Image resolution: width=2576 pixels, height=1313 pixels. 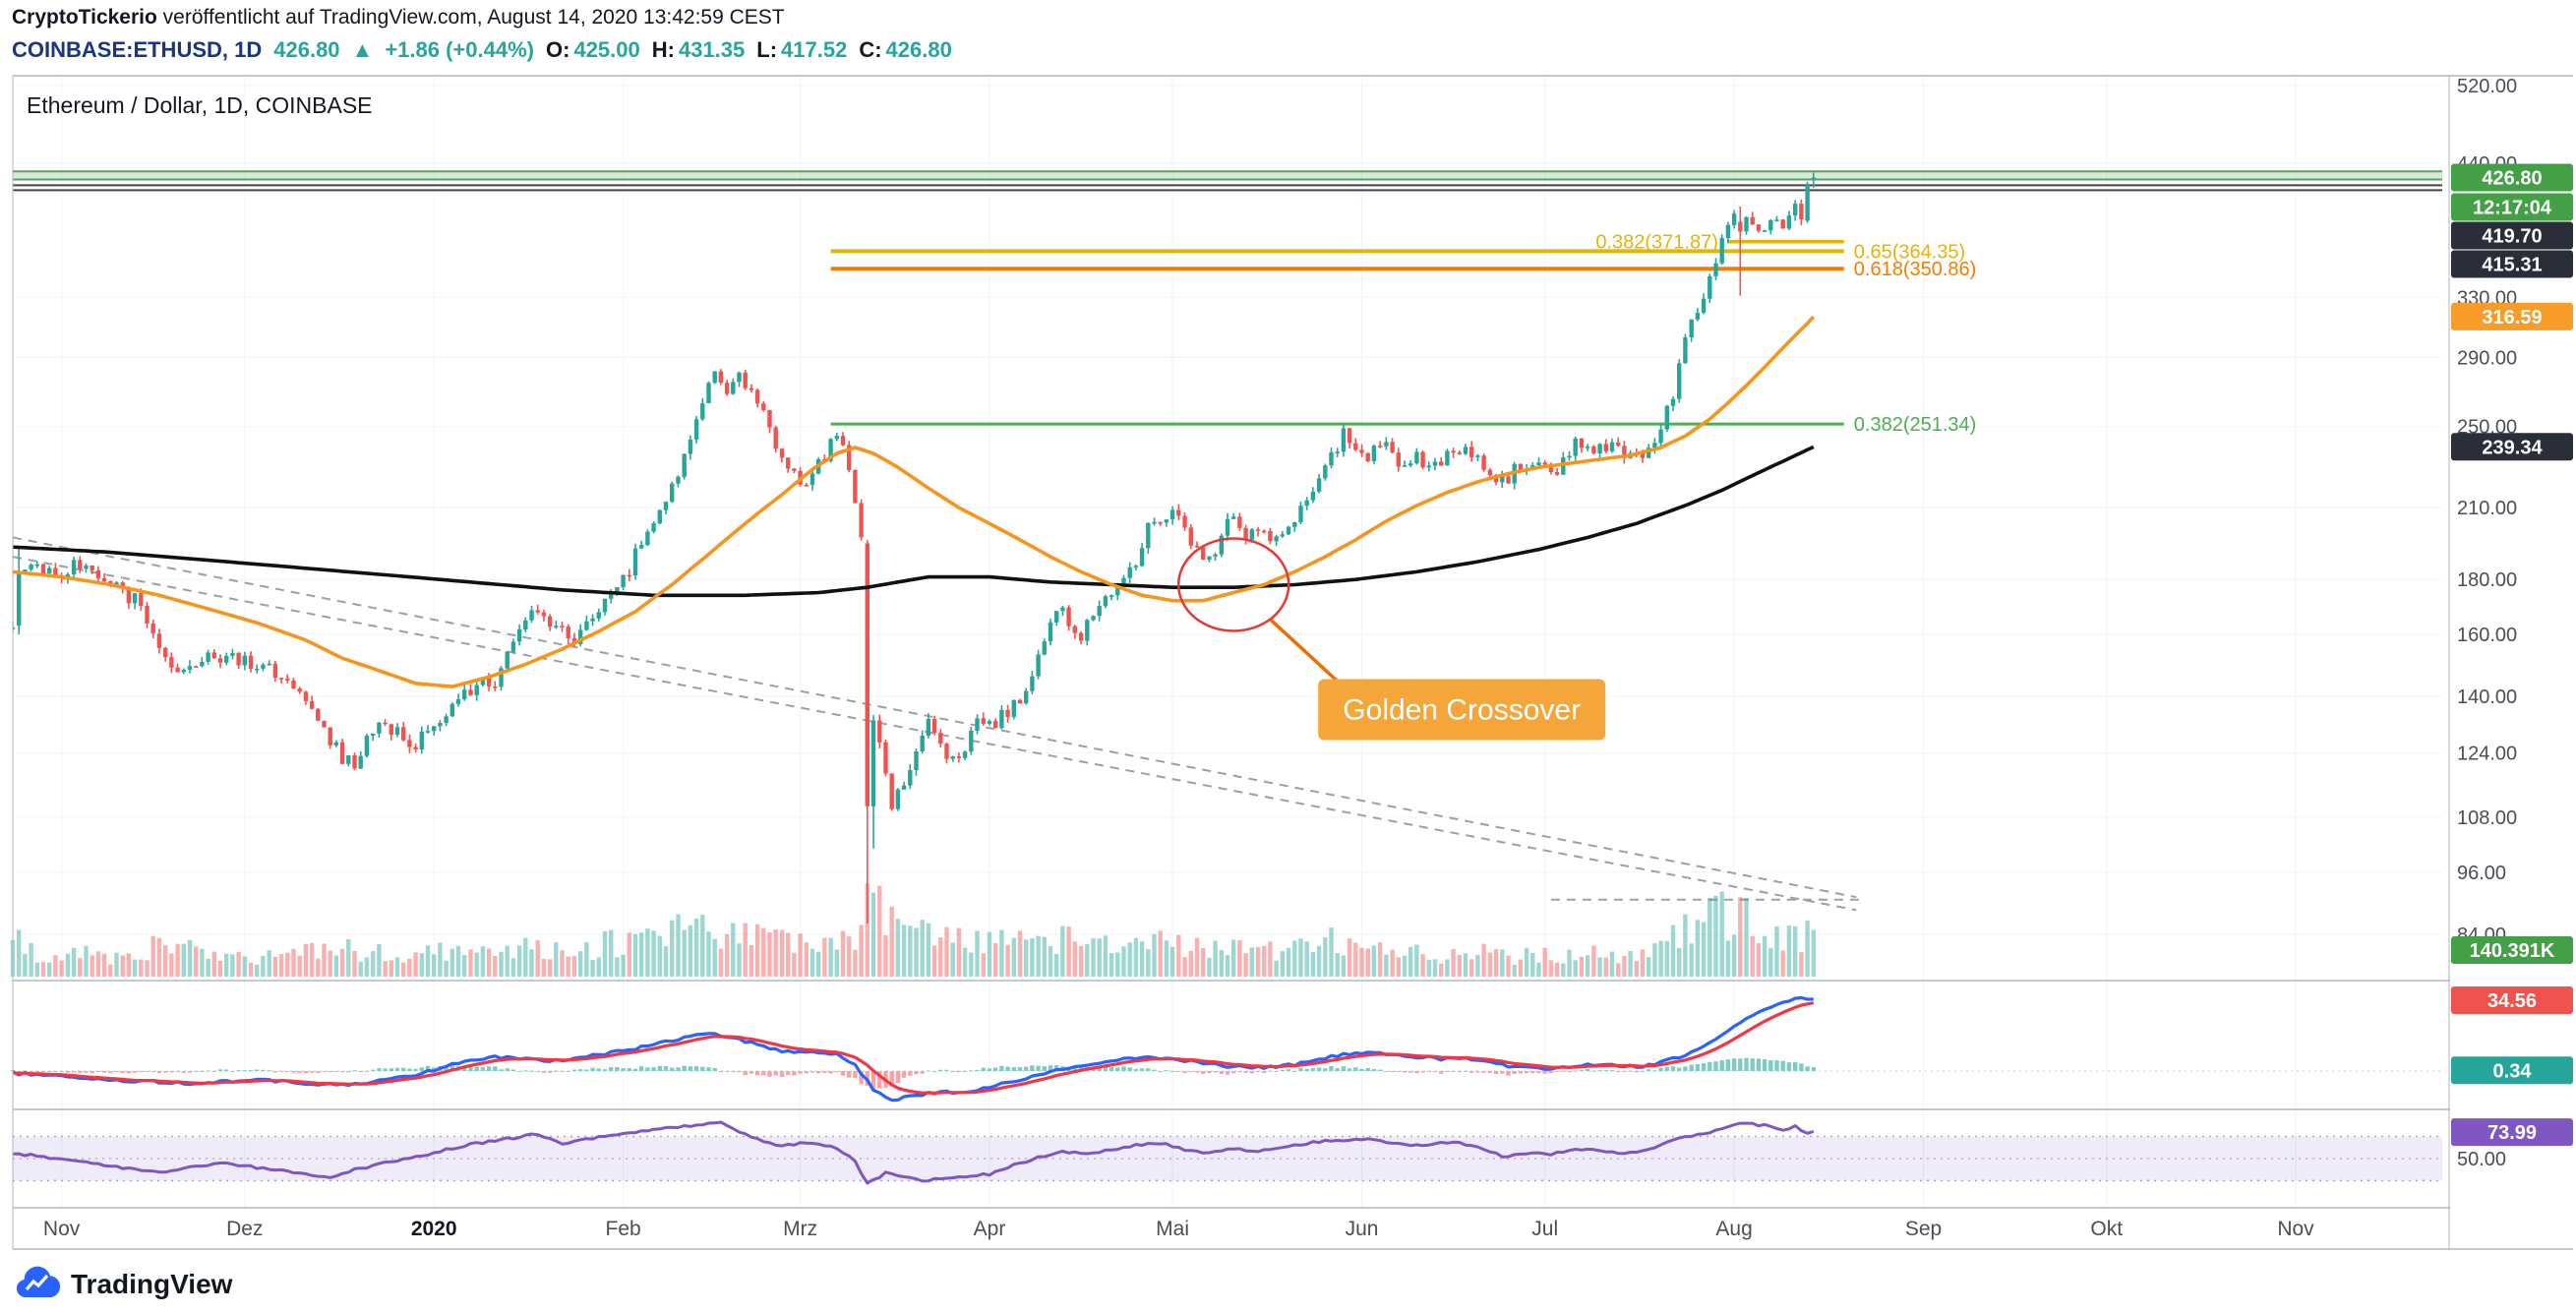 What do you see at coordinates (2512, 265) in the screenshot?
I see `svg-text: 415.31` at bounding box center [2512, 265].